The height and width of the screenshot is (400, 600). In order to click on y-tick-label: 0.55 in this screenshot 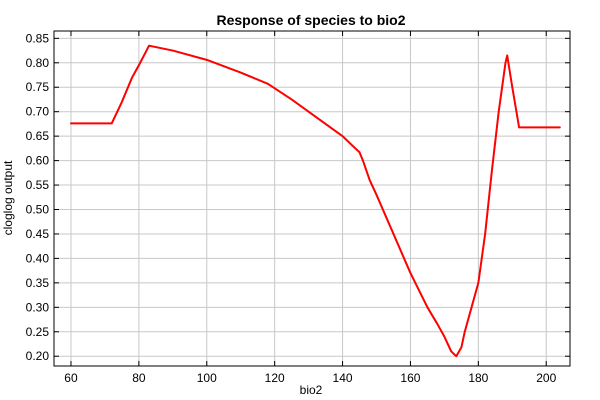, I will do `click(38, 185)`.